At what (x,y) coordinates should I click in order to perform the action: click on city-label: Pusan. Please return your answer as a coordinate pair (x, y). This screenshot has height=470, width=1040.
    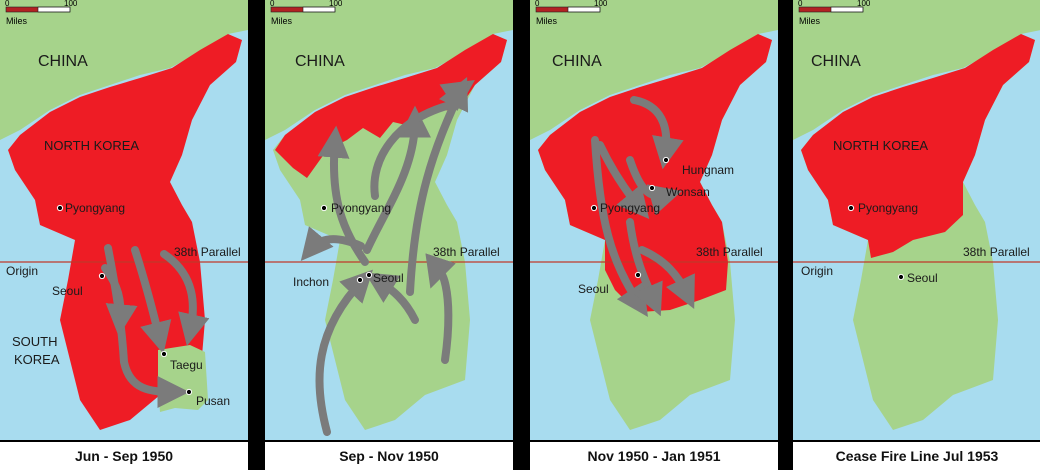
    Looking at the image, I should click on (213, 401).